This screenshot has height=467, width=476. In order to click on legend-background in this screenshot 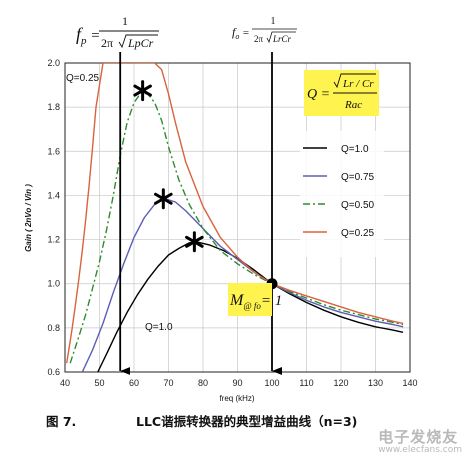, I will do `click(342, 194)`.